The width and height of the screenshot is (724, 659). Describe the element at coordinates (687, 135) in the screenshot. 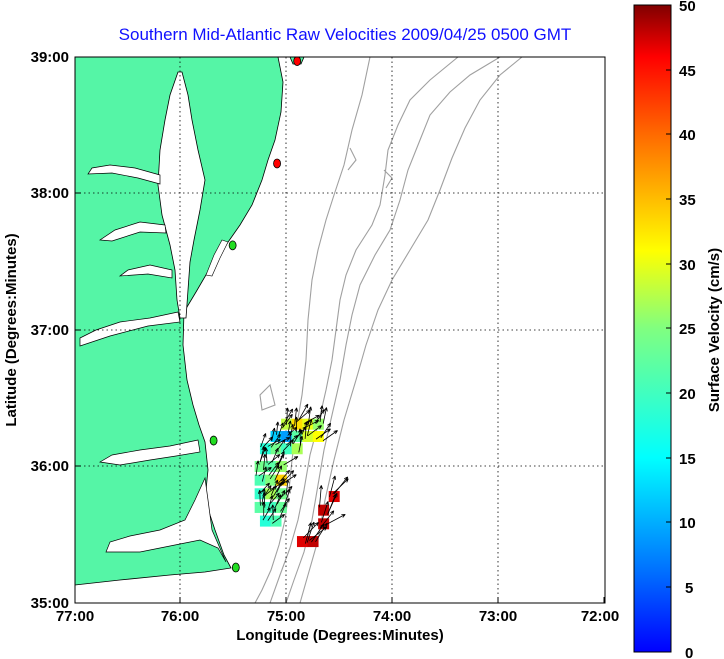

I see `colorbar-tick-label: 40` at that location.